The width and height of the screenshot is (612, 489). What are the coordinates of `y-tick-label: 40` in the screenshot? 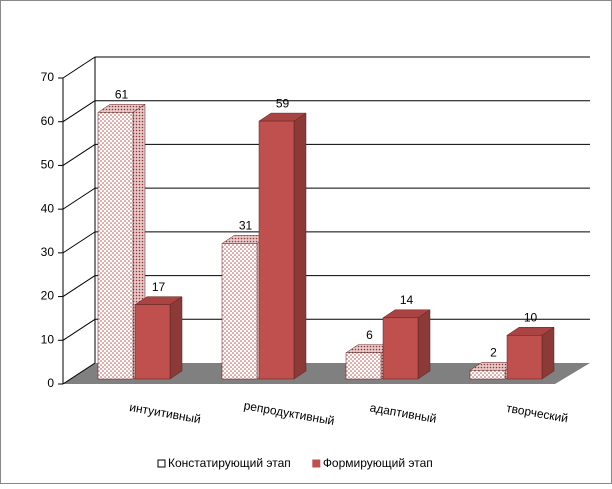 It's located at (48, 208).